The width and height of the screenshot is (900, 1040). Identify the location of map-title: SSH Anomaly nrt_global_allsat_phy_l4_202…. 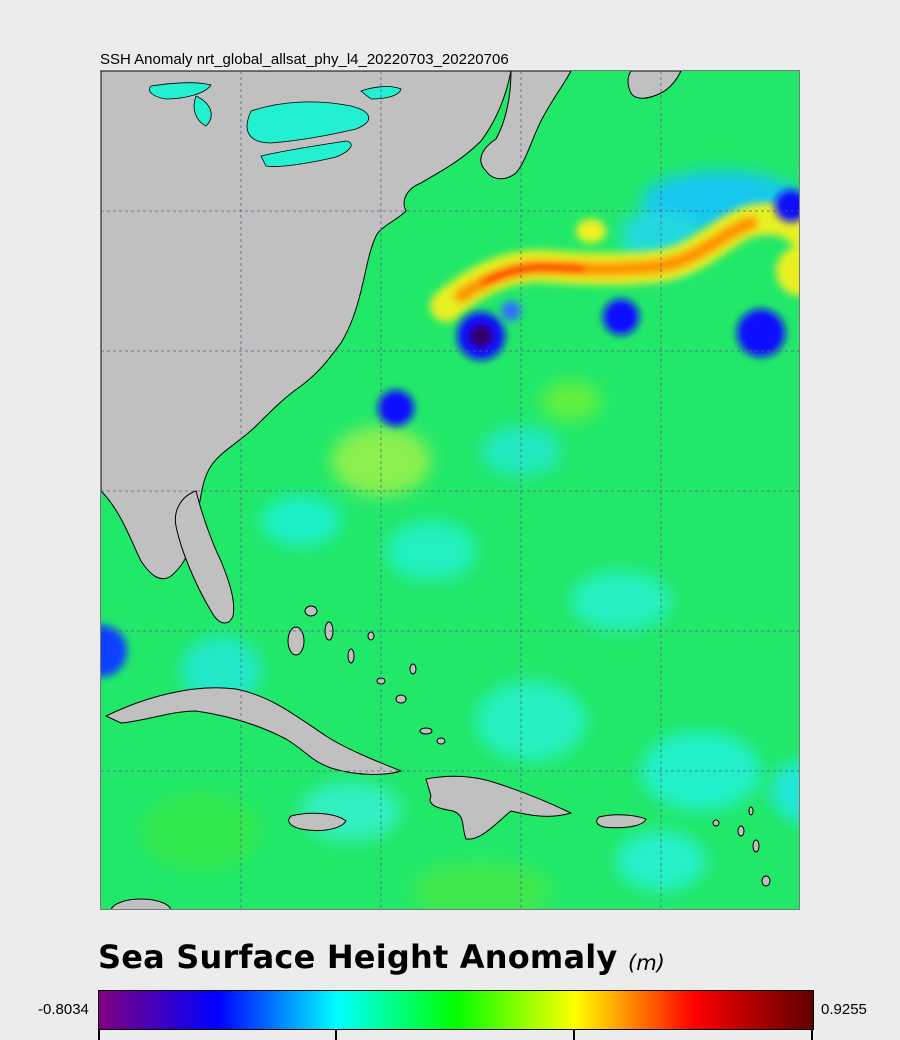
(304, 59).